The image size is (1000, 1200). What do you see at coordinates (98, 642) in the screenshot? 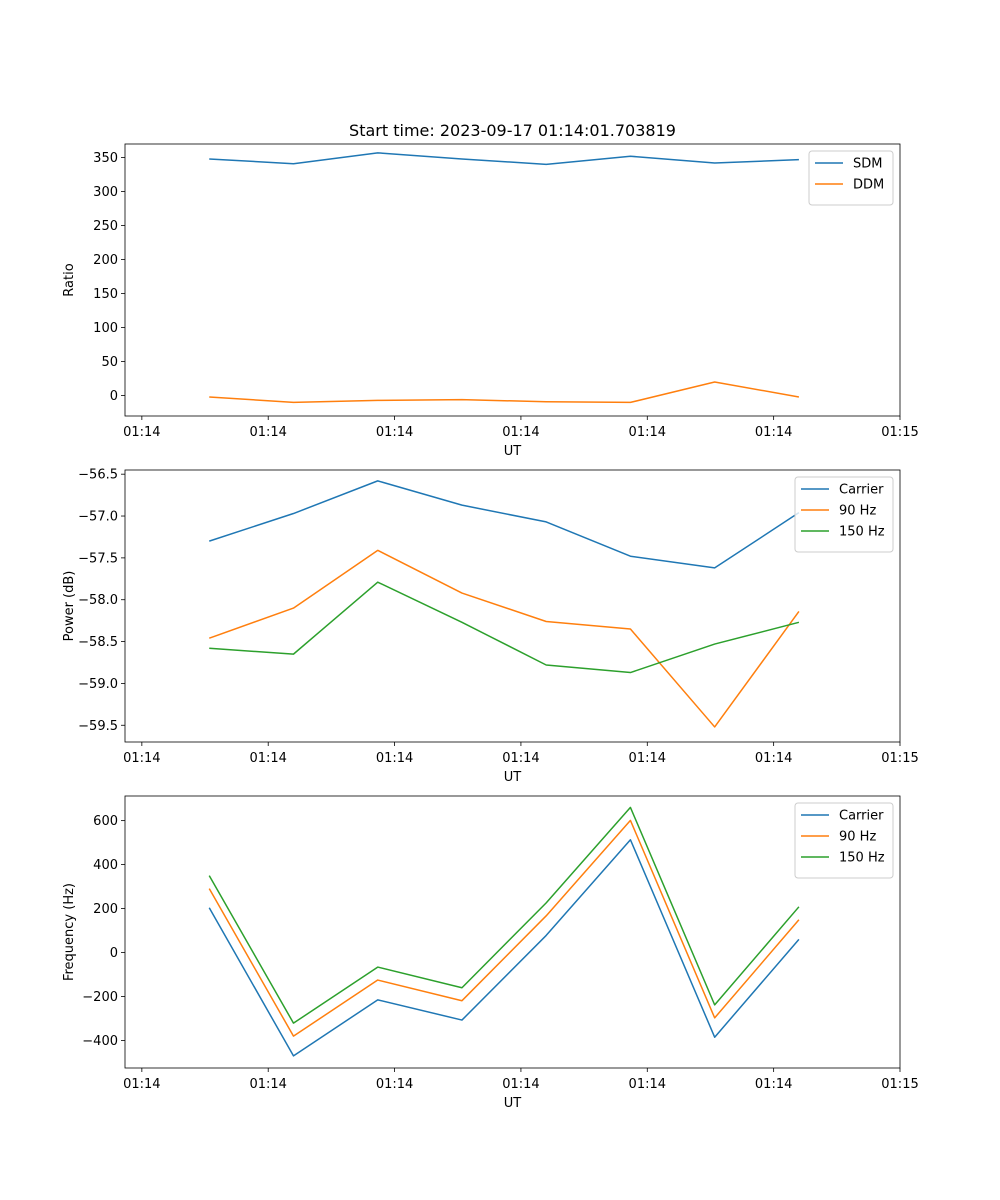
I see `y-tick-label: −58.5` at bounding box center [98, 642].